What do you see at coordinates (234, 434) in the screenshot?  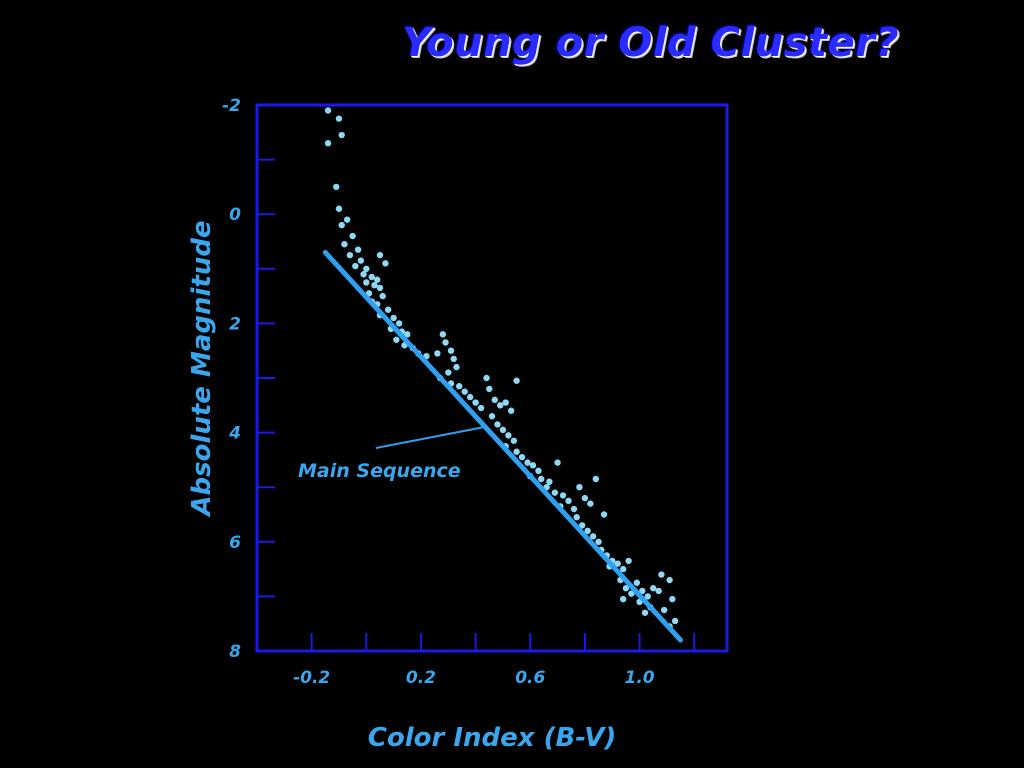 I see `y-tick-label: 4` at bounding box center [234, 434].